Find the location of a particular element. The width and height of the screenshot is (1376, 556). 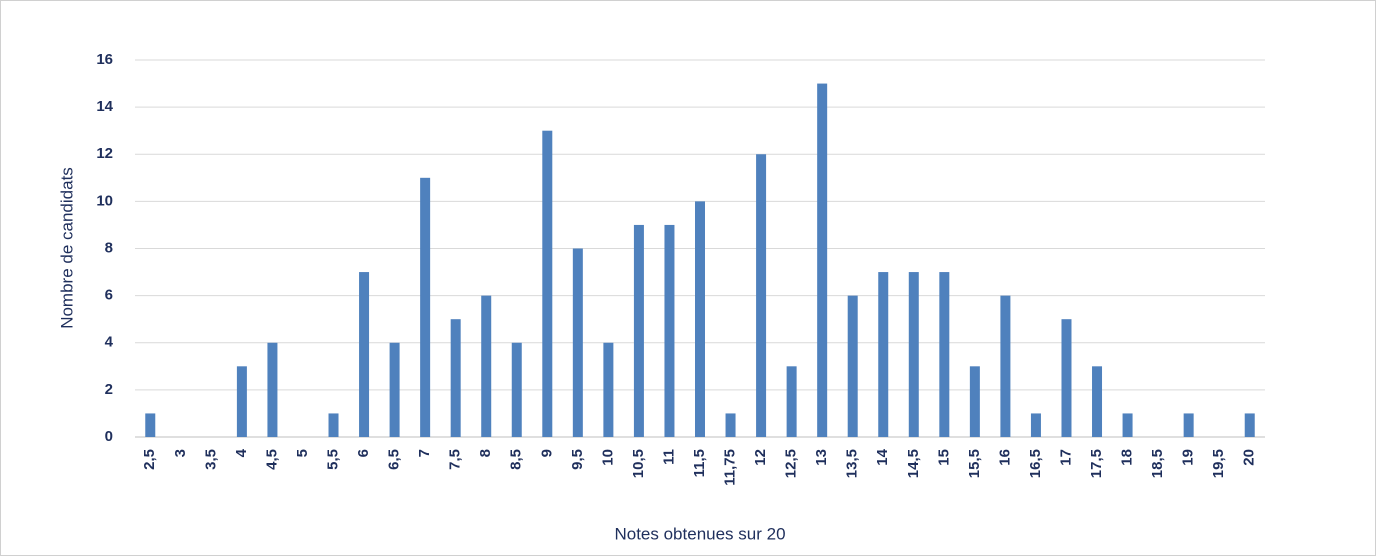

x-tick-label: 14 is located at coordinates (882, 456).